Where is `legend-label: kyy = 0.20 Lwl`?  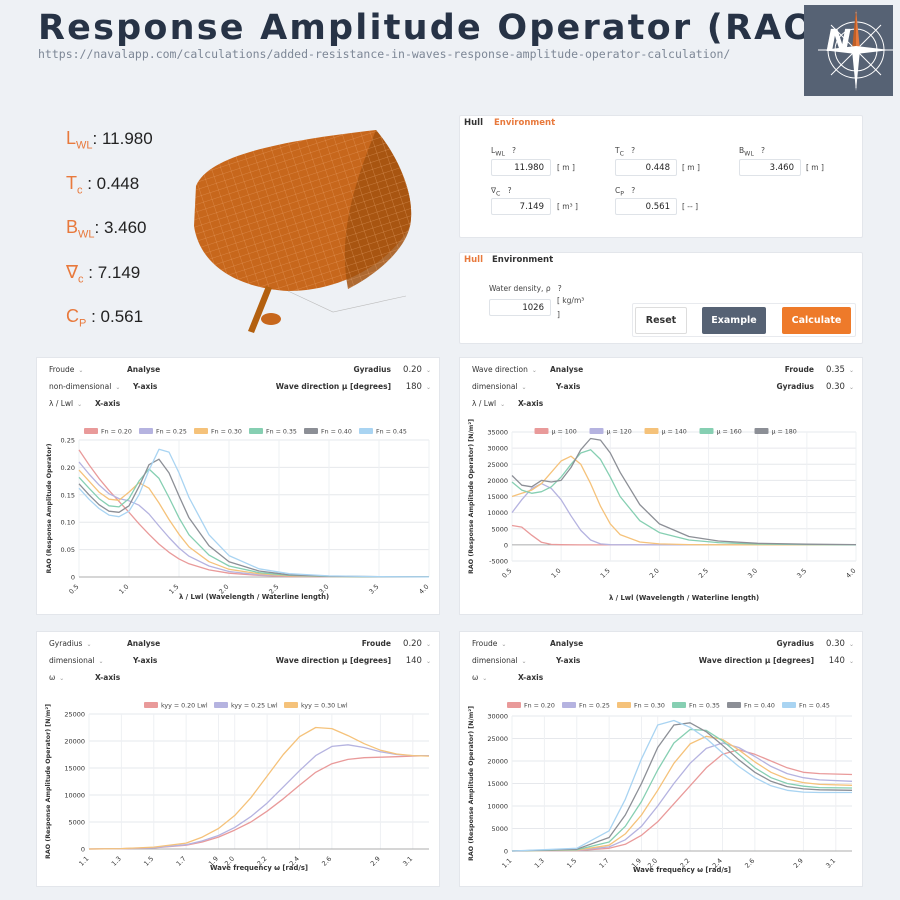 legend-label: kyy = 0.20 Lwl is located at coordinates (184, 706).